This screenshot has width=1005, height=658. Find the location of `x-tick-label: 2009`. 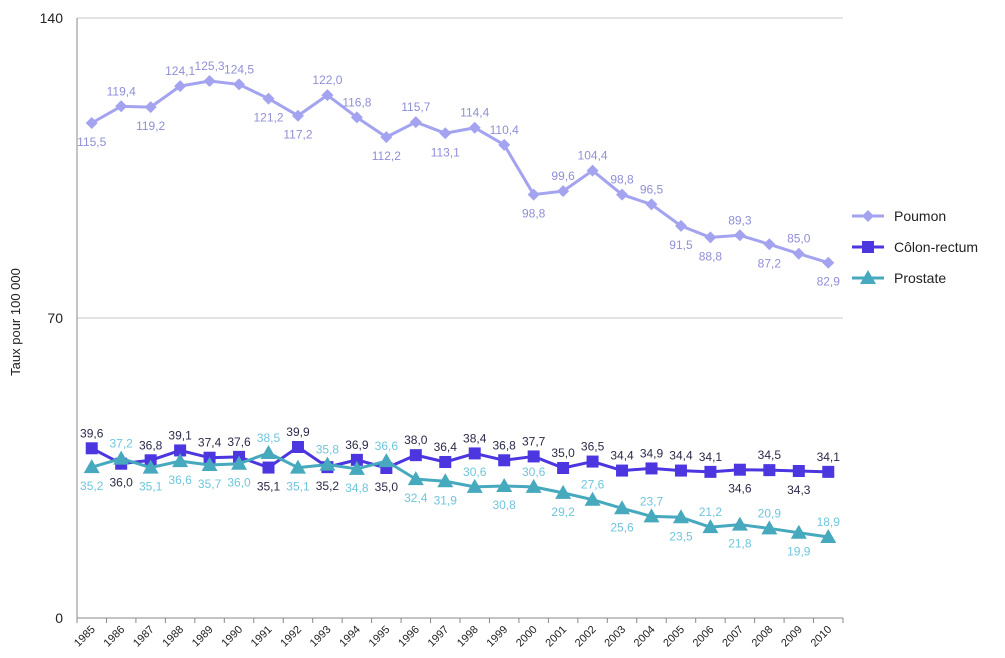

x-tick-label: 2009 is located at coordinates (792, 637).